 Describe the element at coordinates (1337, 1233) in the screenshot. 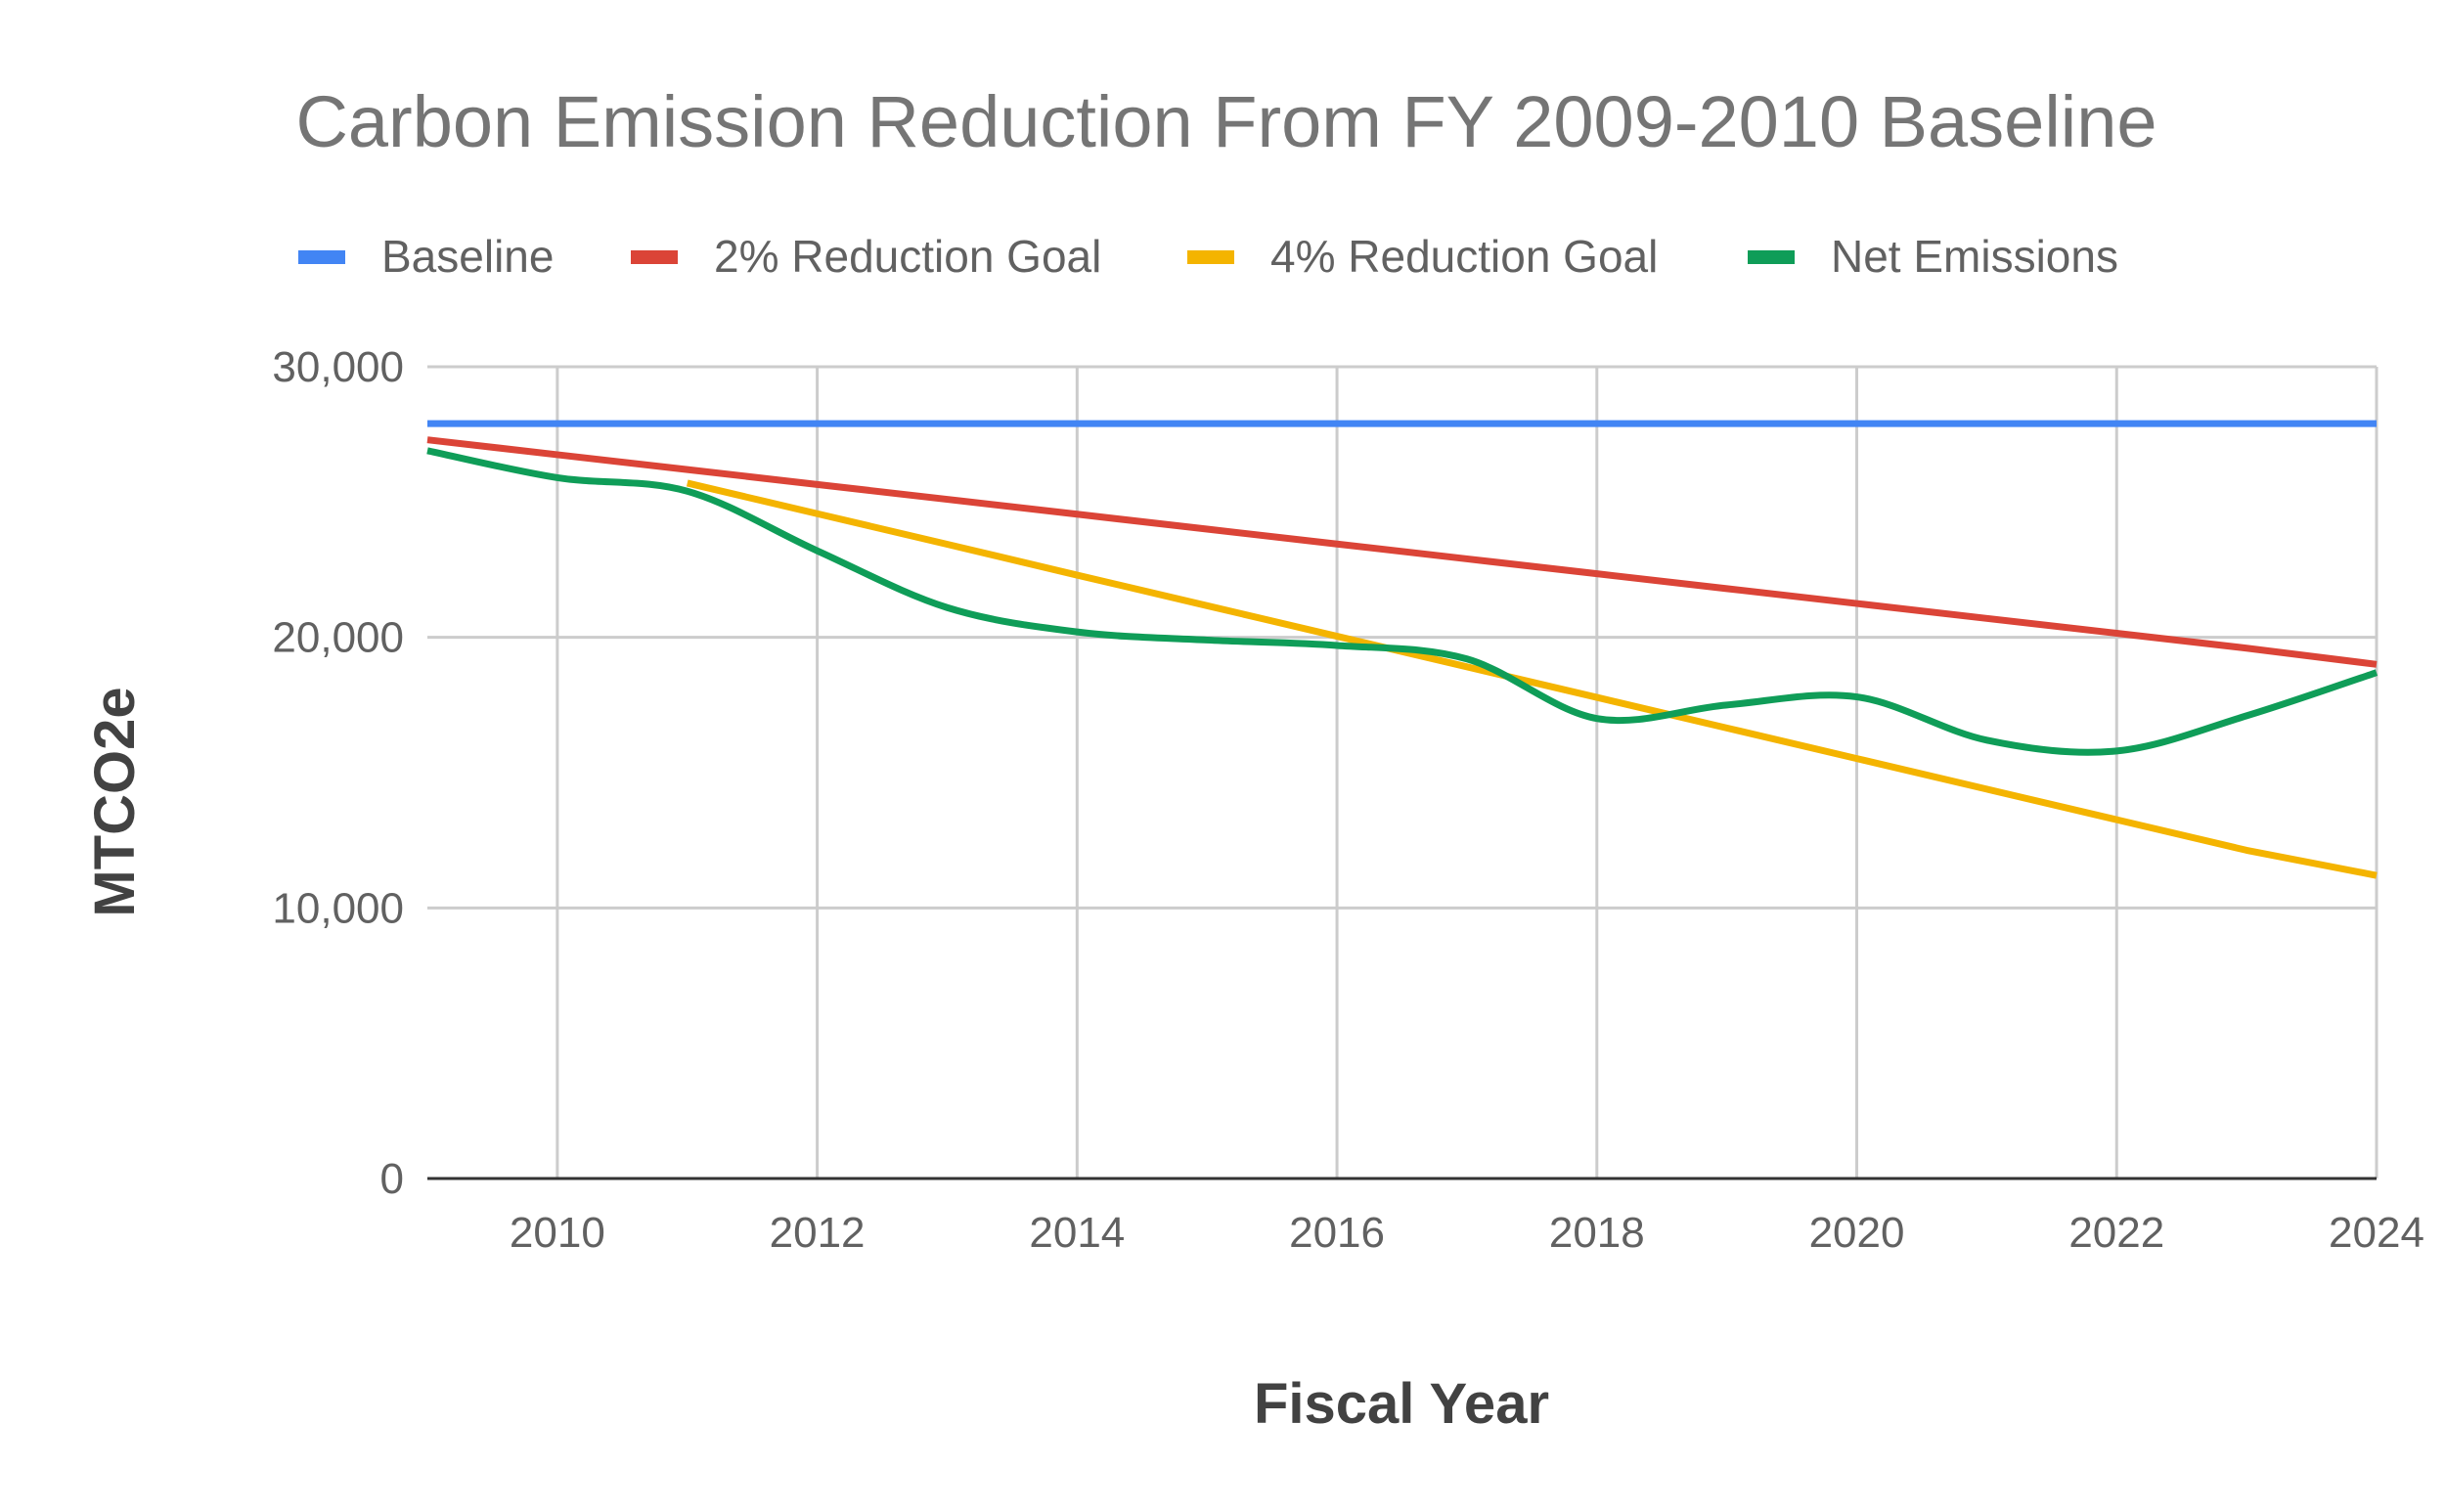

I see `x-tick-label: 2016` at that location.